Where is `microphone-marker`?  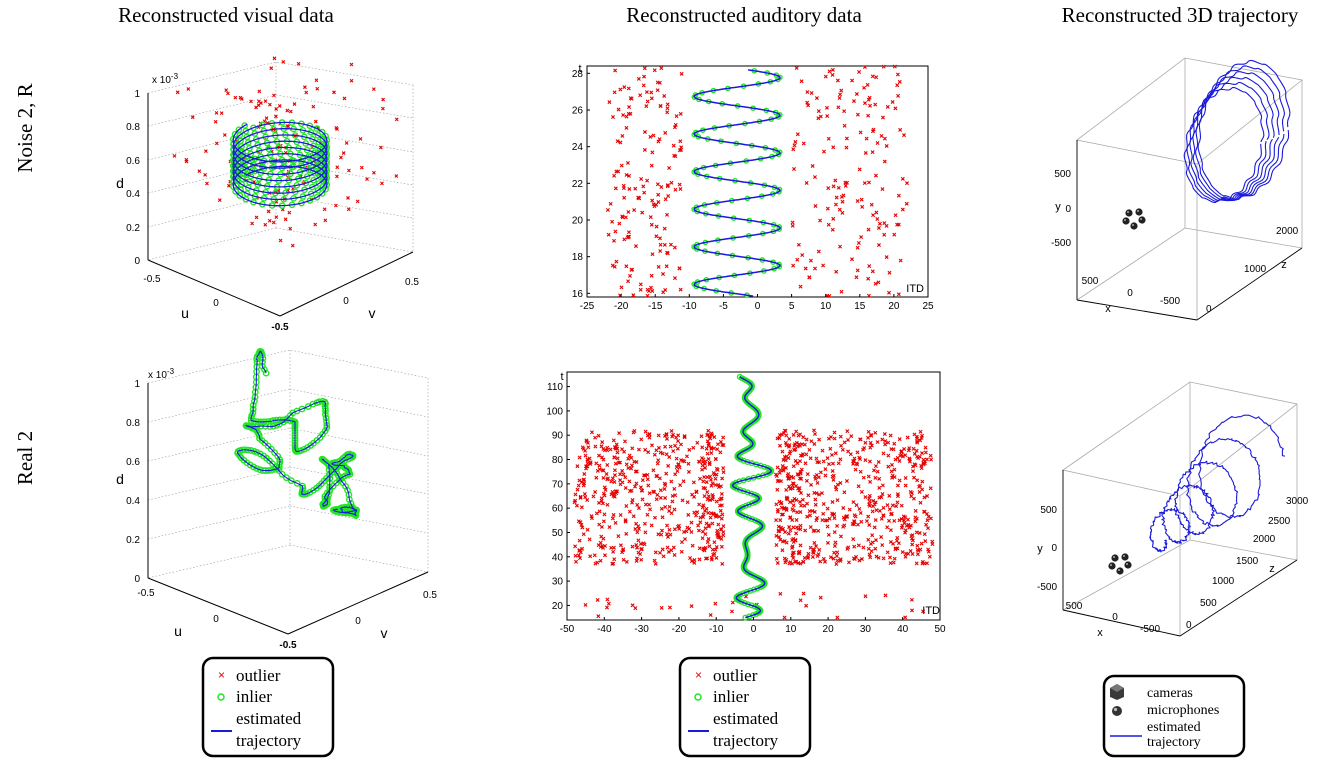
microphone-marker is located at coordinates (1134, 226).